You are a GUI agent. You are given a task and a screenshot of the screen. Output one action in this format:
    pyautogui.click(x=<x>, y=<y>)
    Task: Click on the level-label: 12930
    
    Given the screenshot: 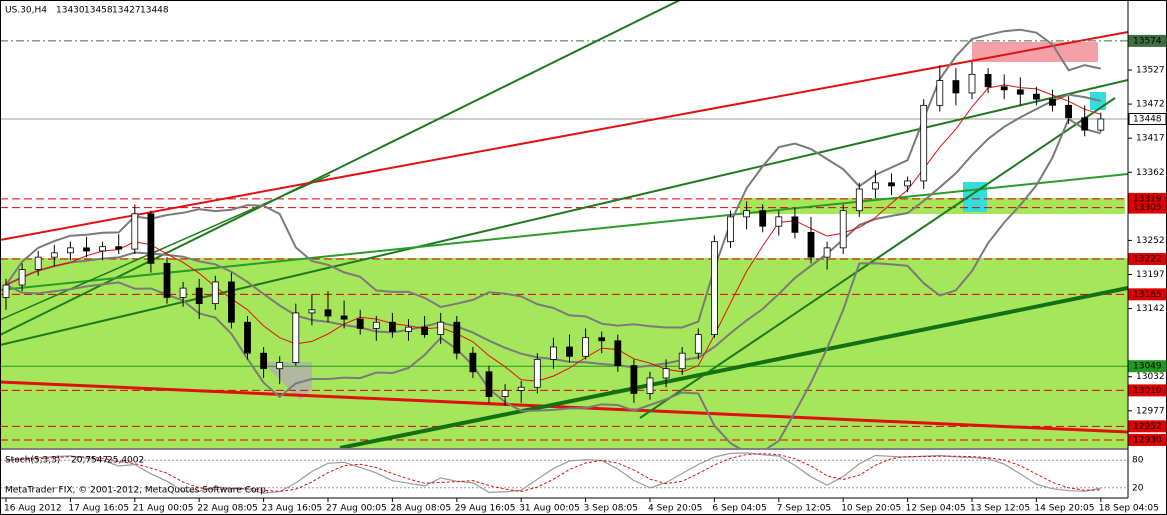 What is the action you would take?
    pyautogui.click(x=1147, y=440)
    